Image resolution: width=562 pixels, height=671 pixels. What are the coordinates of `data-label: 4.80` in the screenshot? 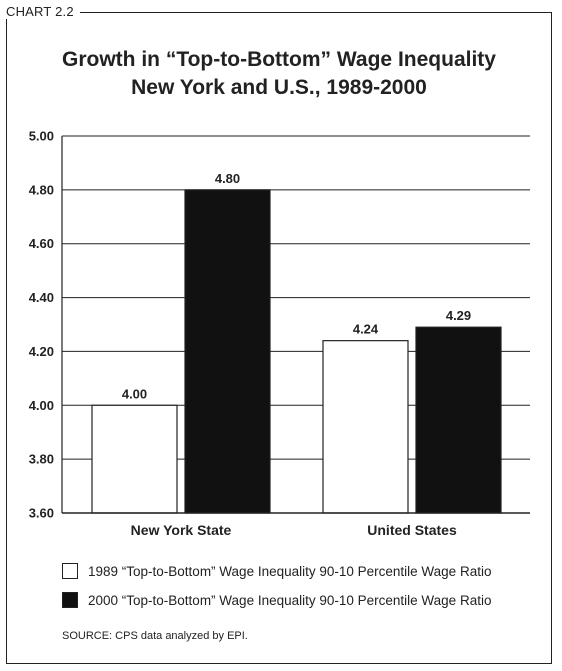 It's located at (227, 178).